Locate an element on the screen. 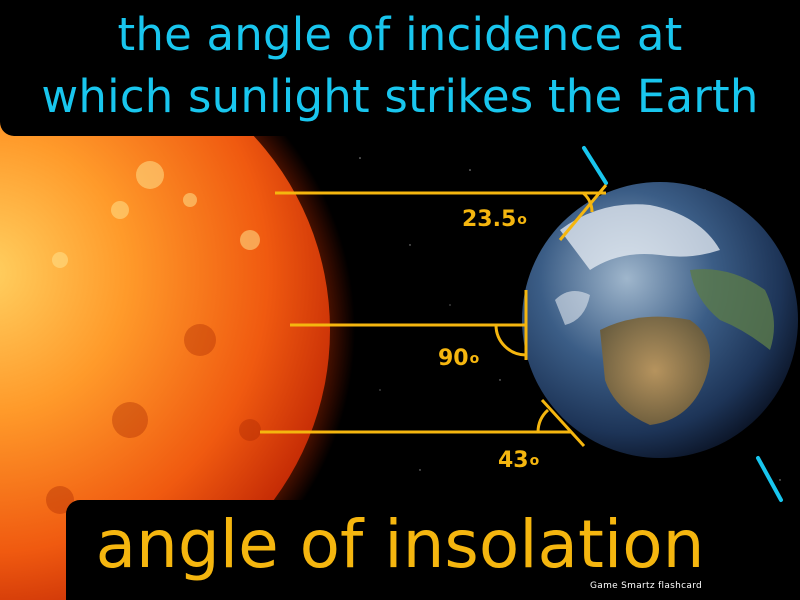 Image resolution: width=800 pixels, height=600 pixels. angle-label-23: 23.5o is located at coordinates (494, 220).